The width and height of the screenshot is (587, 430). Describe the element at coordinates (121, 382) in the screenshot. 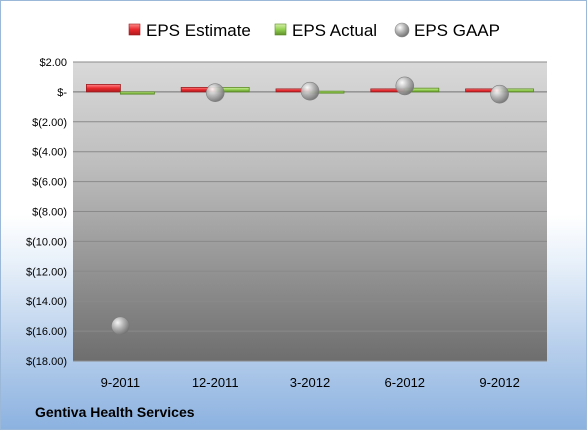

I see `x-tick-label: 9-2011` at that location.